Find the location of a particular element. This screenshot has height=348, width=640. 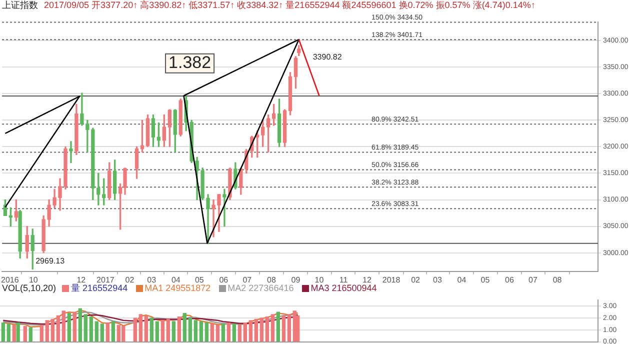

x-tick-label: 2017 is located at coordinates (105, 279).